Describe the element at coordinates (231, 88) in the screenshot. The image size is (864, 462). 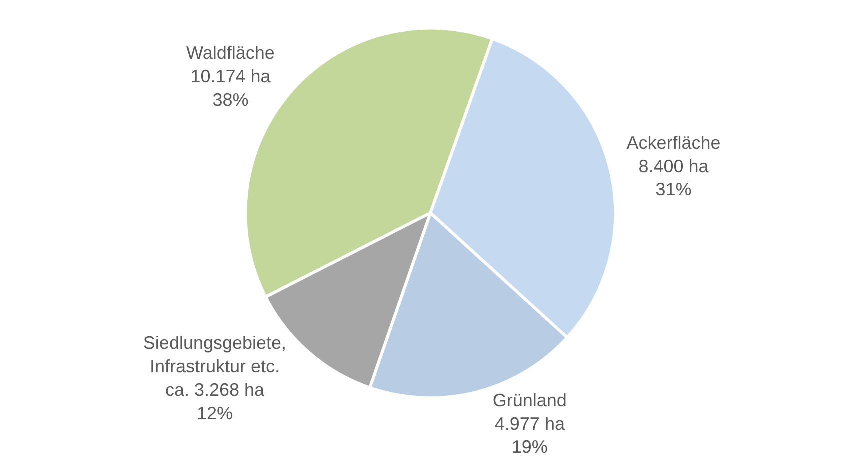
I see `data-label: 10.174 ha 38%` at that location.